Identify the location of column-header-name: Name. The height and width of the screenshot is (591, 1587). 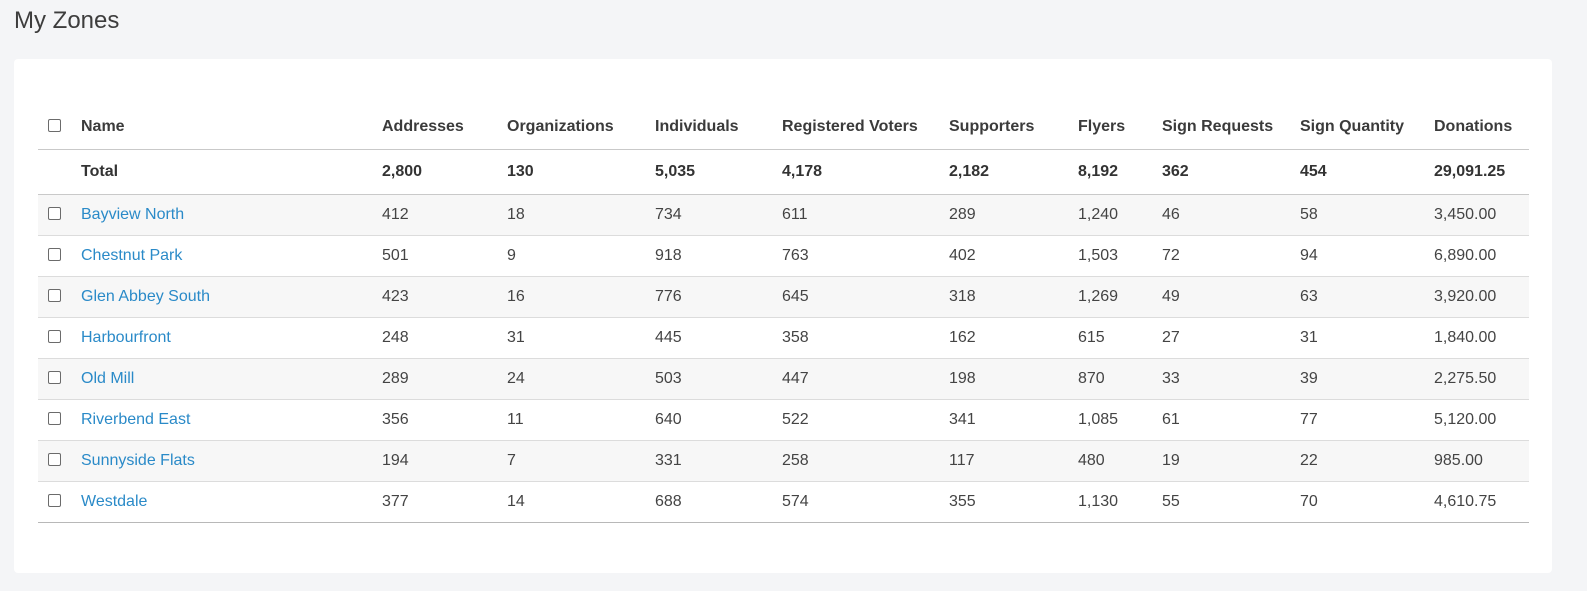
(231, 127).